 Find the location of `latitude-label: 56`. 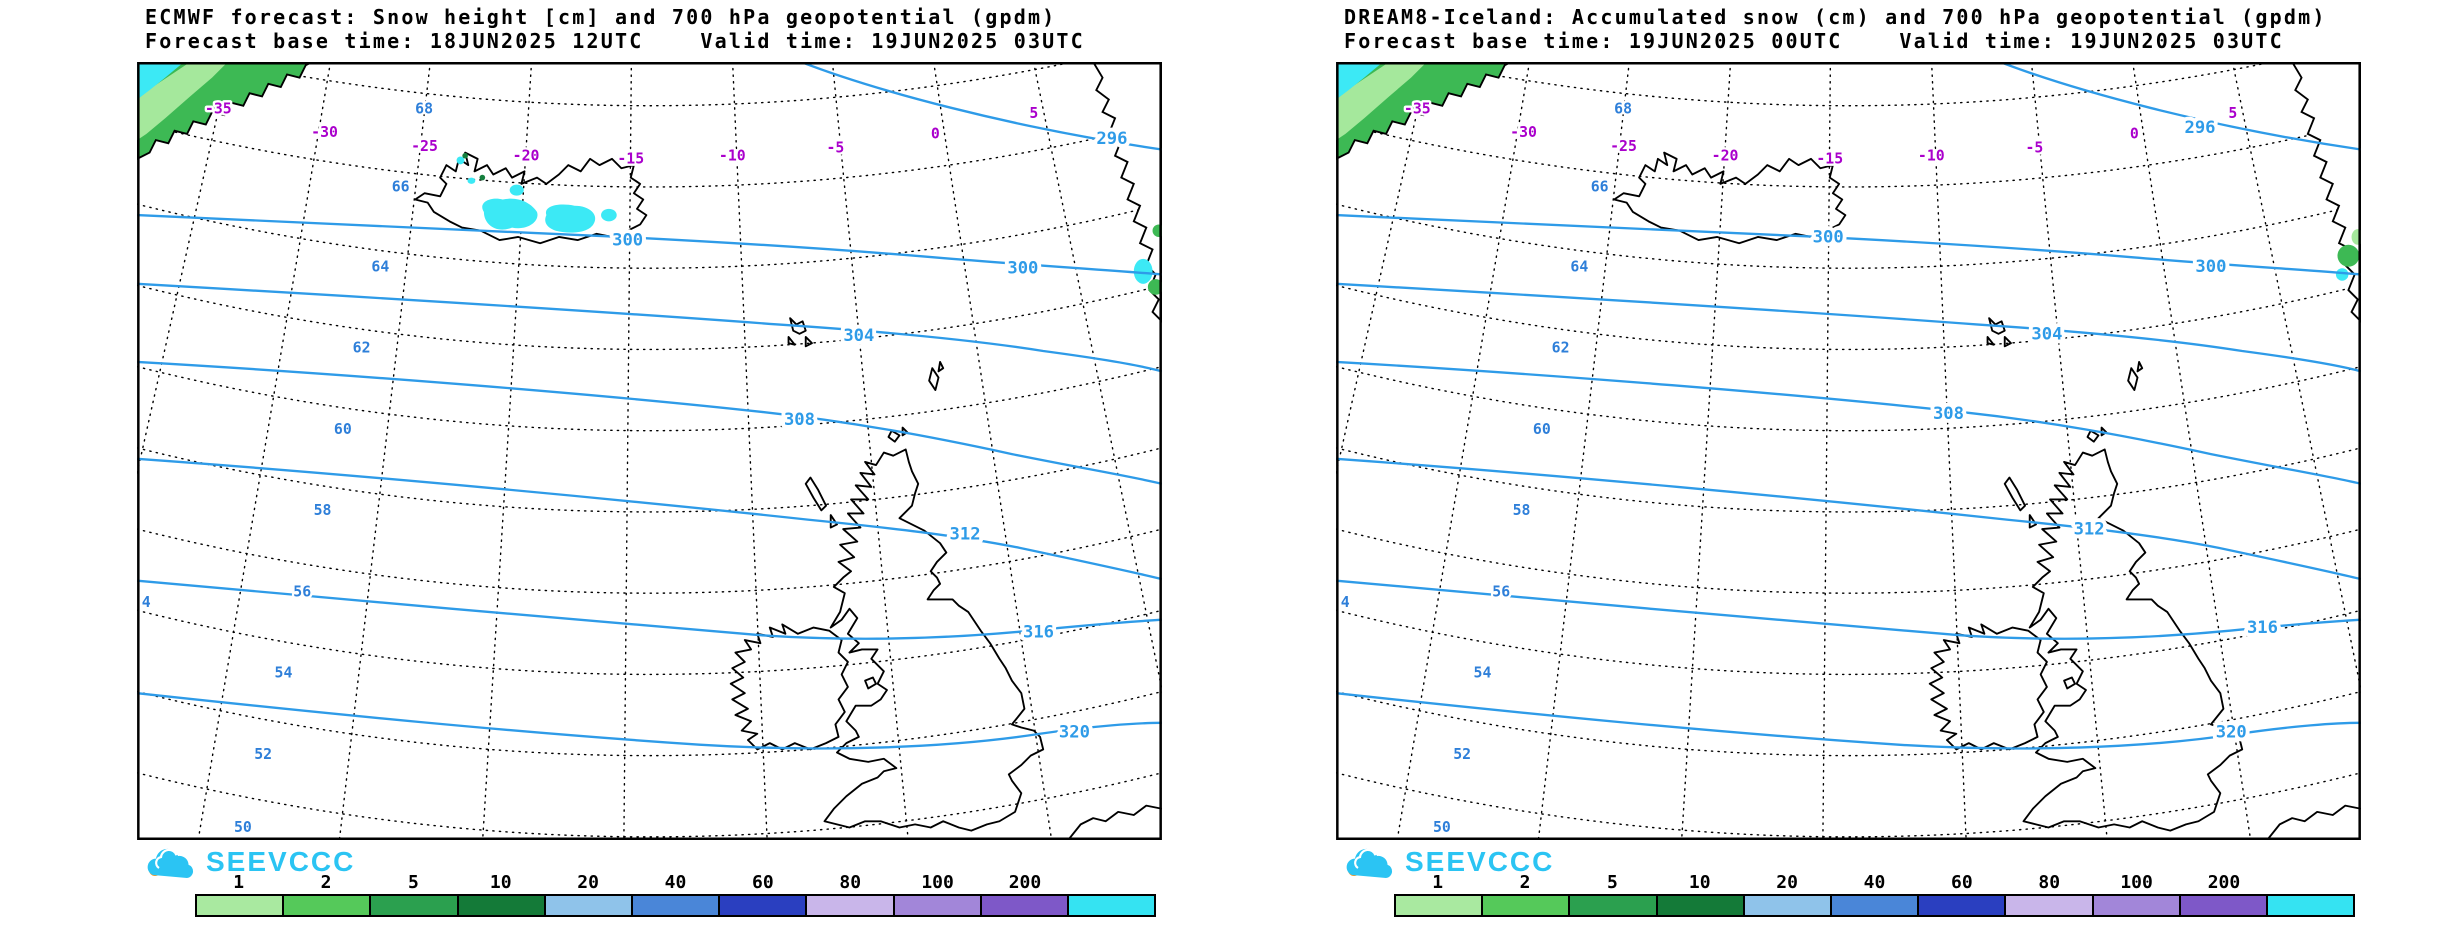

latitude-label: 56 is located at coordinates (1501, 591).